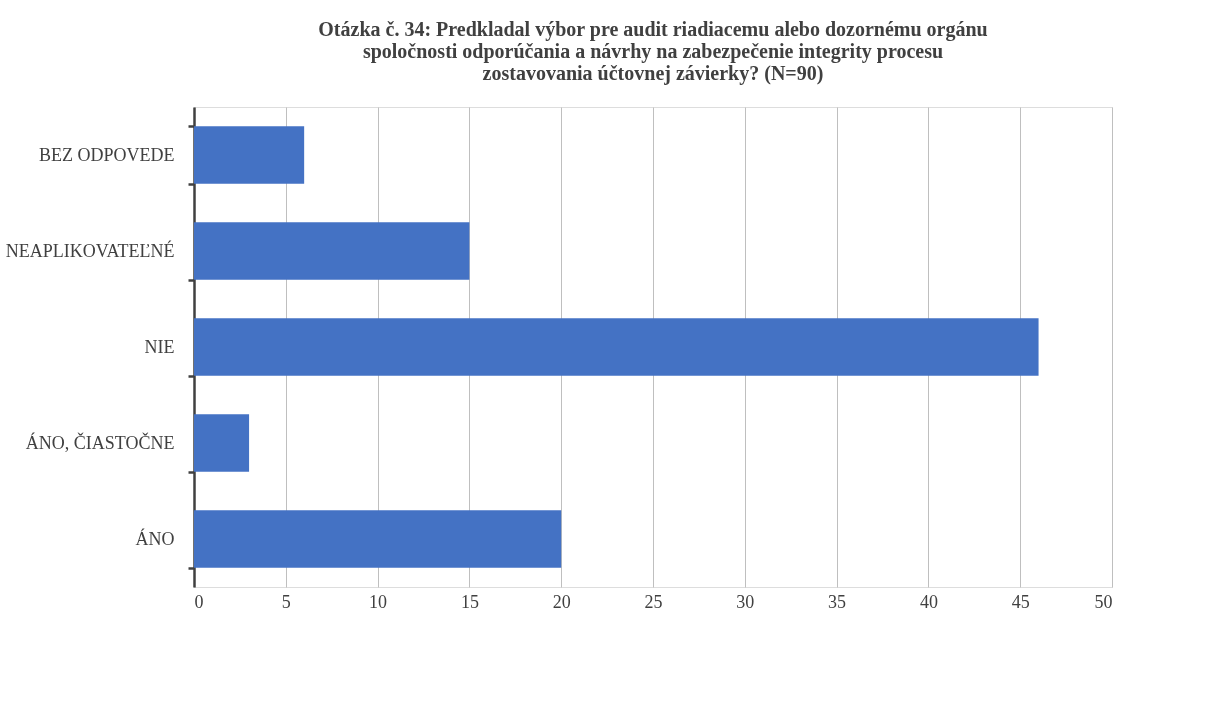  I want to click on x-tick-label: 45, so click(1020, 601).